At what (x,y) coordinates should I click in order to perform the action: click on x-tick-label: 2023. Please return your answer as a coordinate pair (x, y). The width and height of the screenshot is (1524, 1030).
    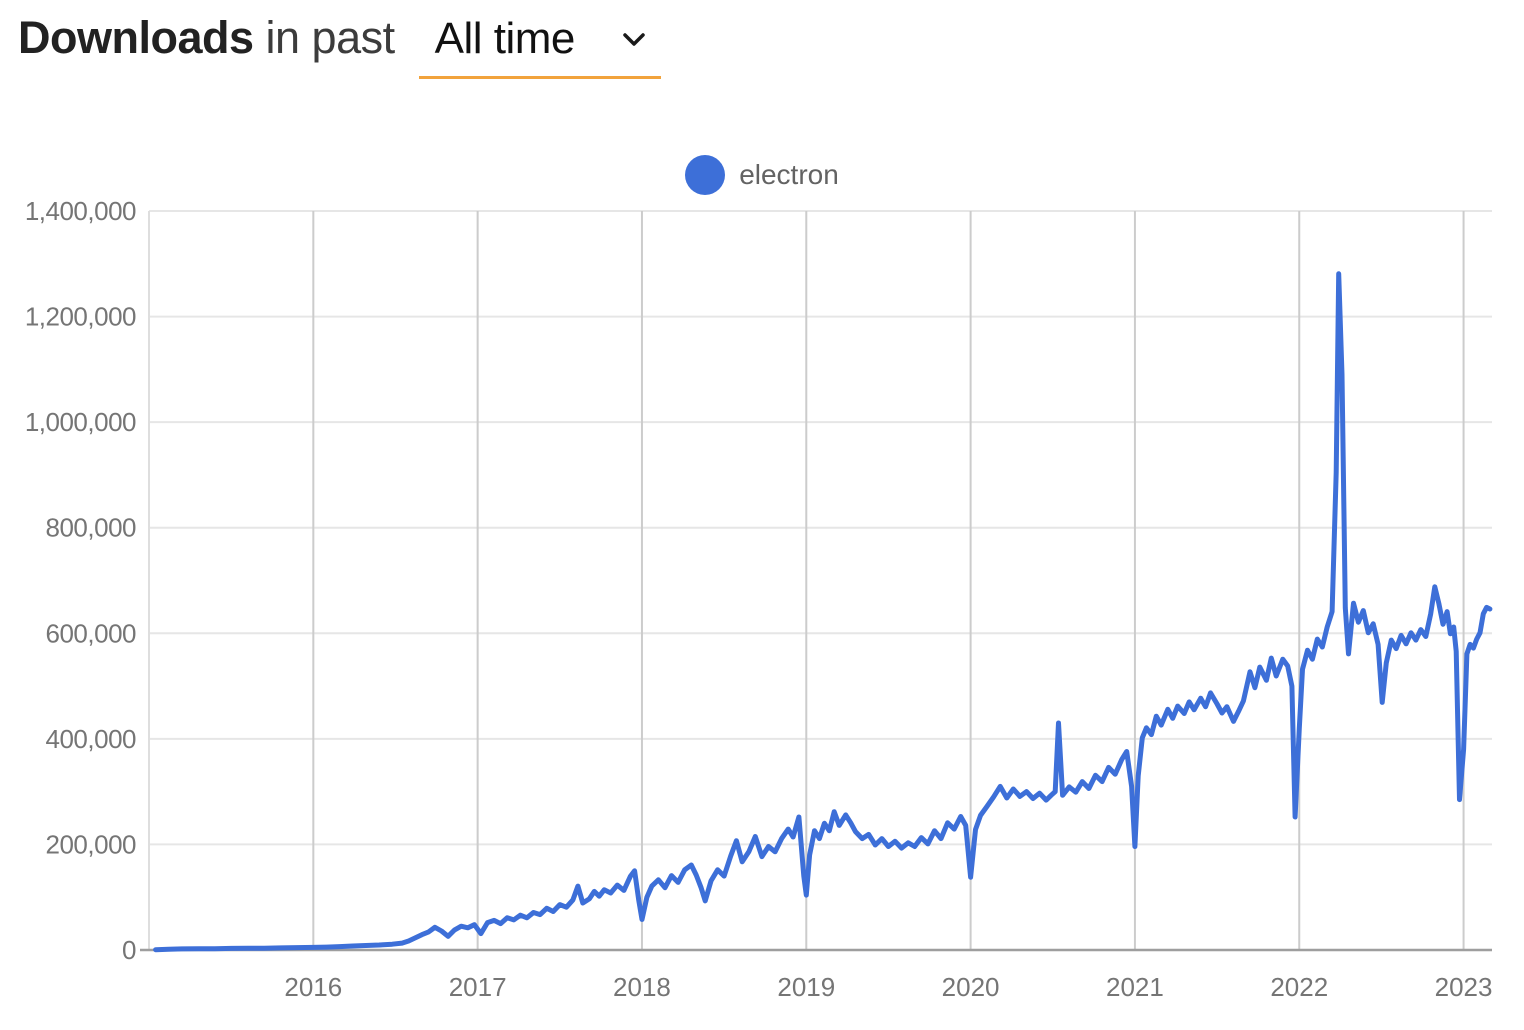
    Looking at the image, I should click on (1464, 987).